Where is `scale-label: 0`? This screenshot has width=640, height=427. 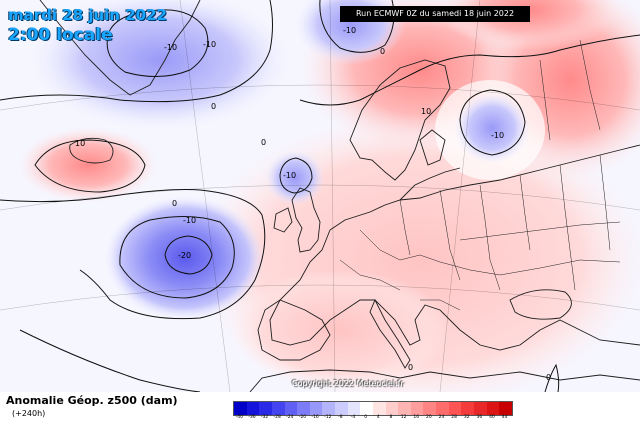
scale-label: 0 is located at coordinates (366, 417).